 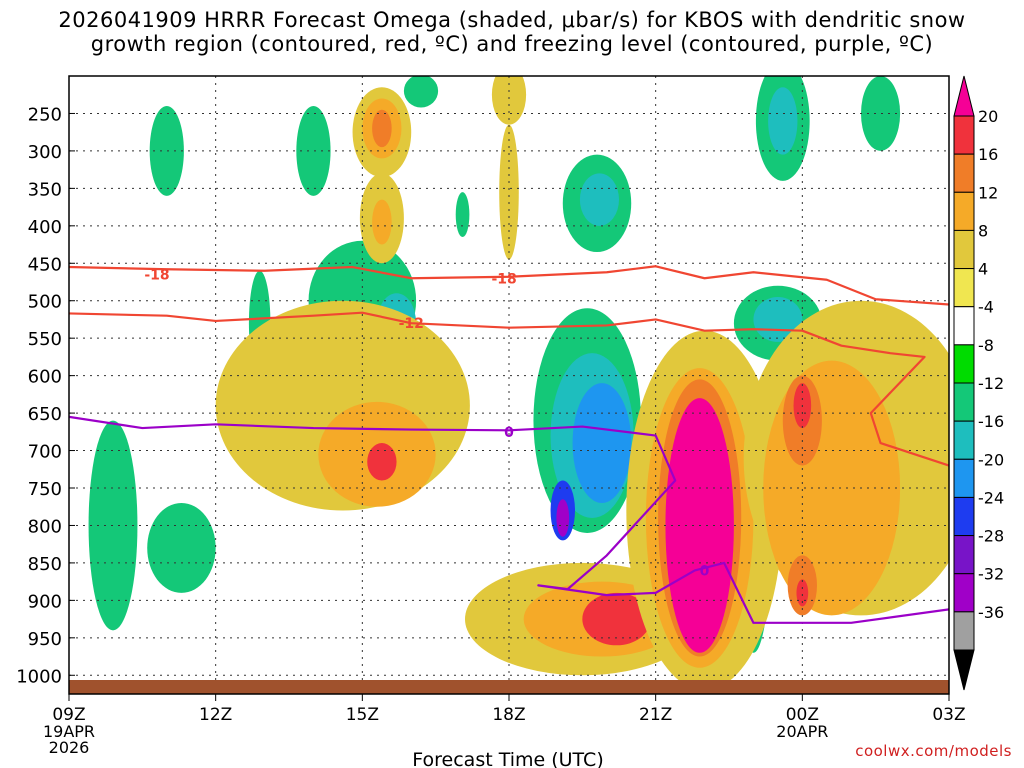 I want to click on colorbar-label: 12, so click(x=988, y=192).